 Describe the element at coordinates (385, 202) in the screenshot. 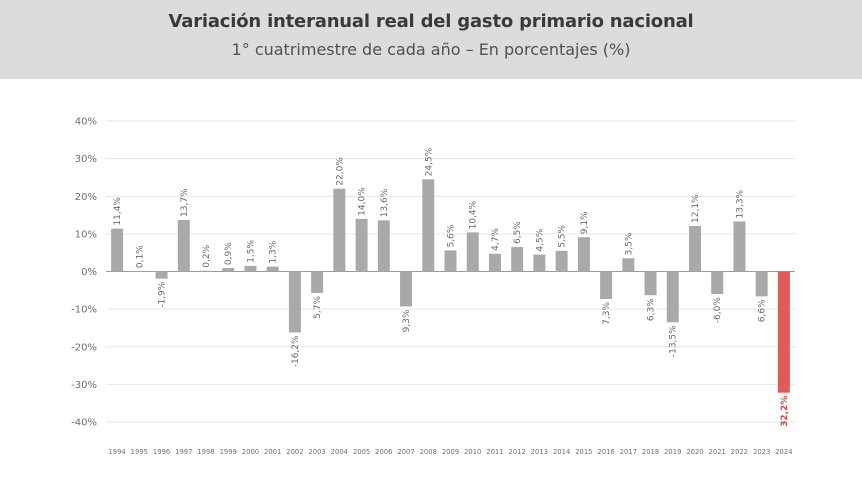

I see `data-label: 13,6%` at that location.